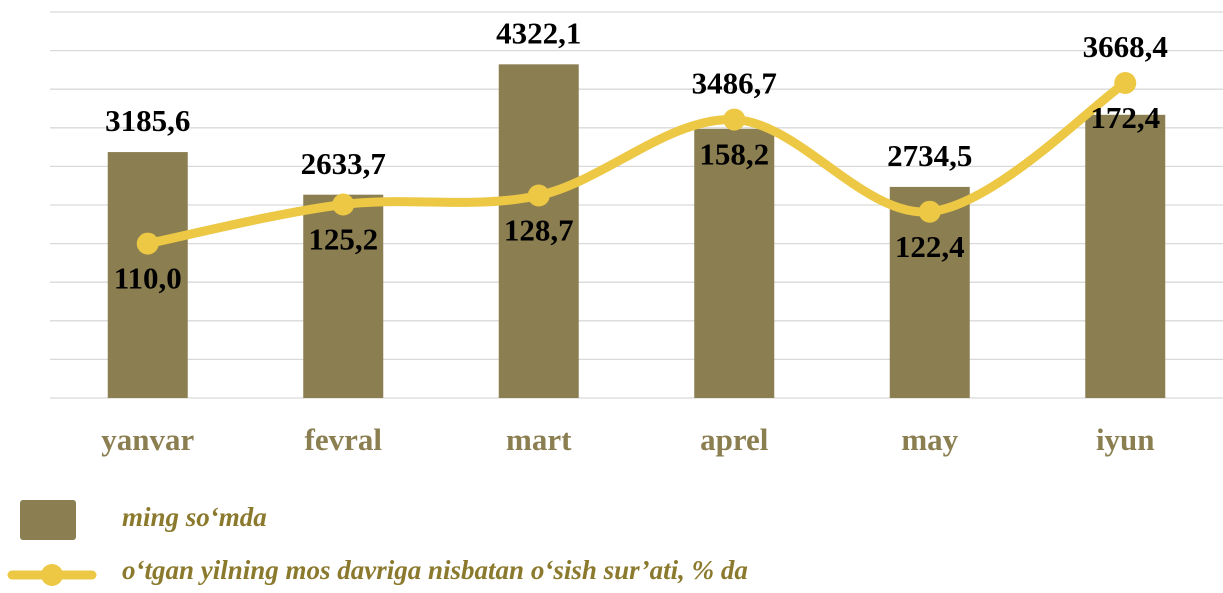 This screenshot has height=593, width=1223. Describe the element at coordinates (194, 517) in the screenshot. I see `legend-label: ming so‘mda` at that location.